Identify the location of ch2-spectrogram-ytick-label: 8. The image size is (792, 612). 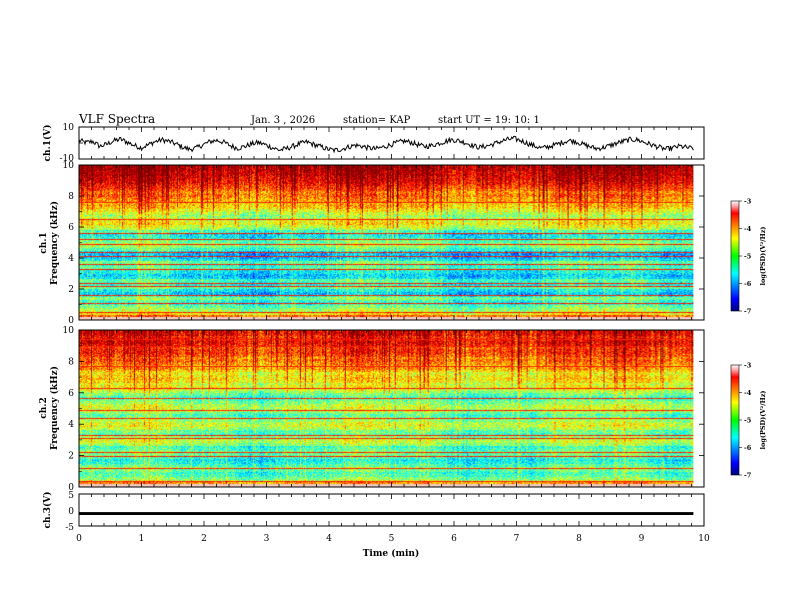
(71, 362).